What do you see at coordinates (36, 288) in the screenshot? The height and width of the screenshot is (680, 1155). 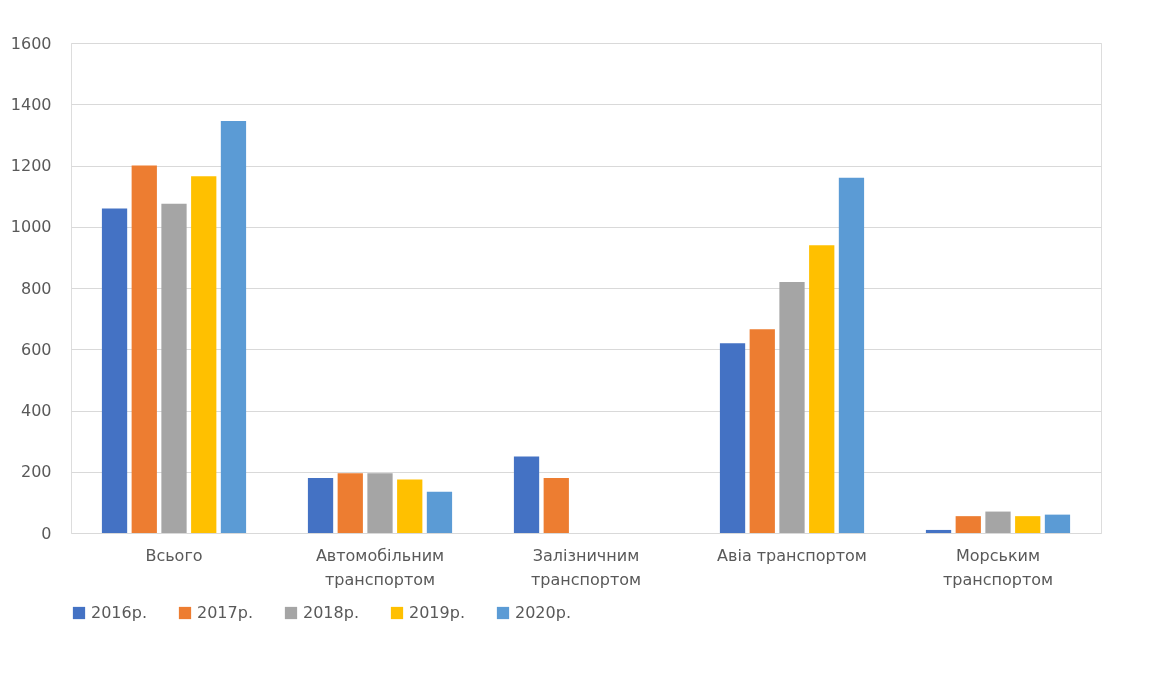 I see `y-tick-label: 800` at bounding box center [36, 288].